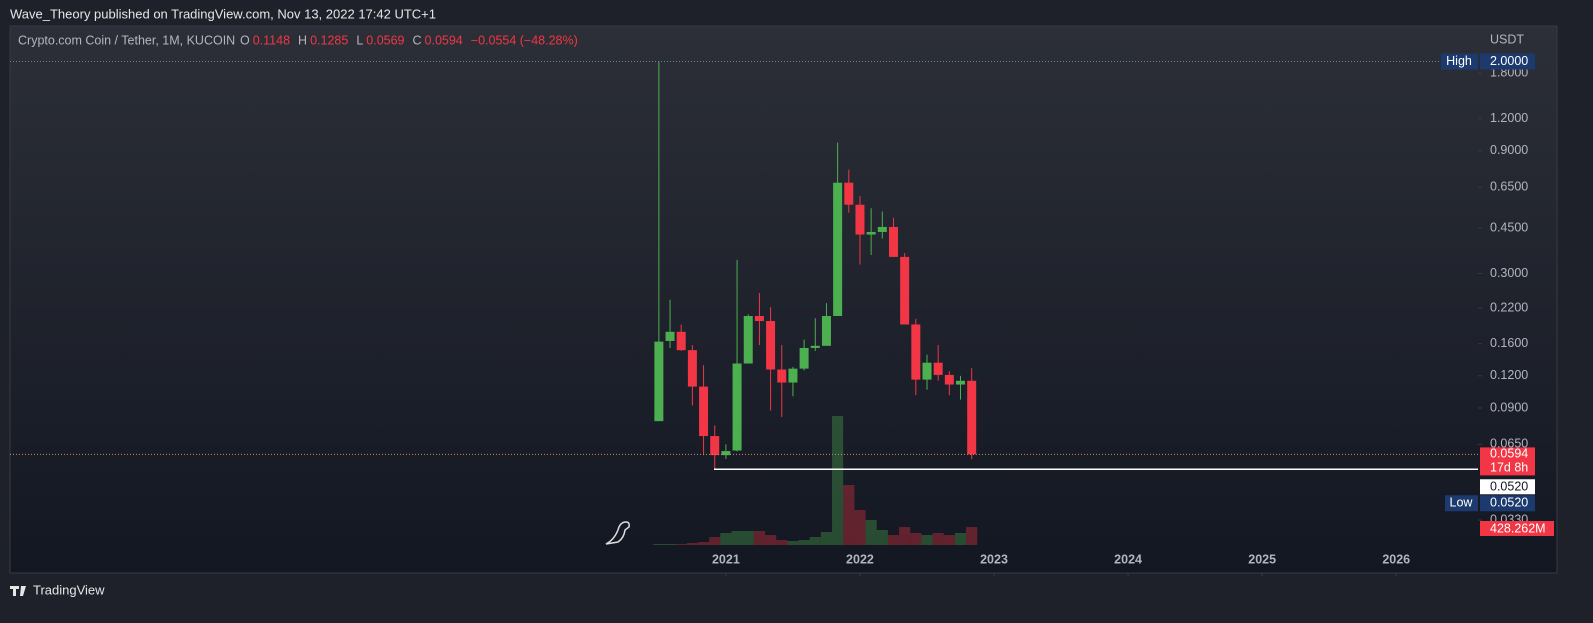 The width and height of the screenshot is (1593, 623). Describe the element at coordinates (126, 40) in the screenshot. I see `symbol-title: Crypto.com Coin / Tether, 1M, KUCOIN` at that location.